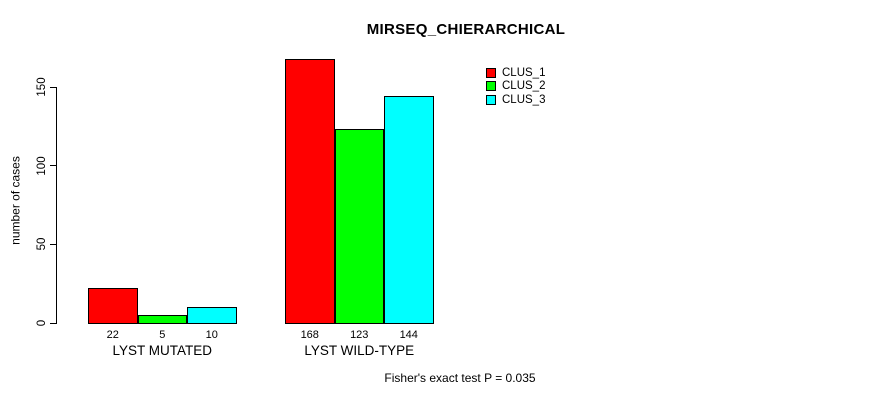 This screenshot has height=400, width=890. What do you see at coordinates (524, 86) in the screenshot?
I see `legend-label: CLUS_2` at bounding box center [524, 86].